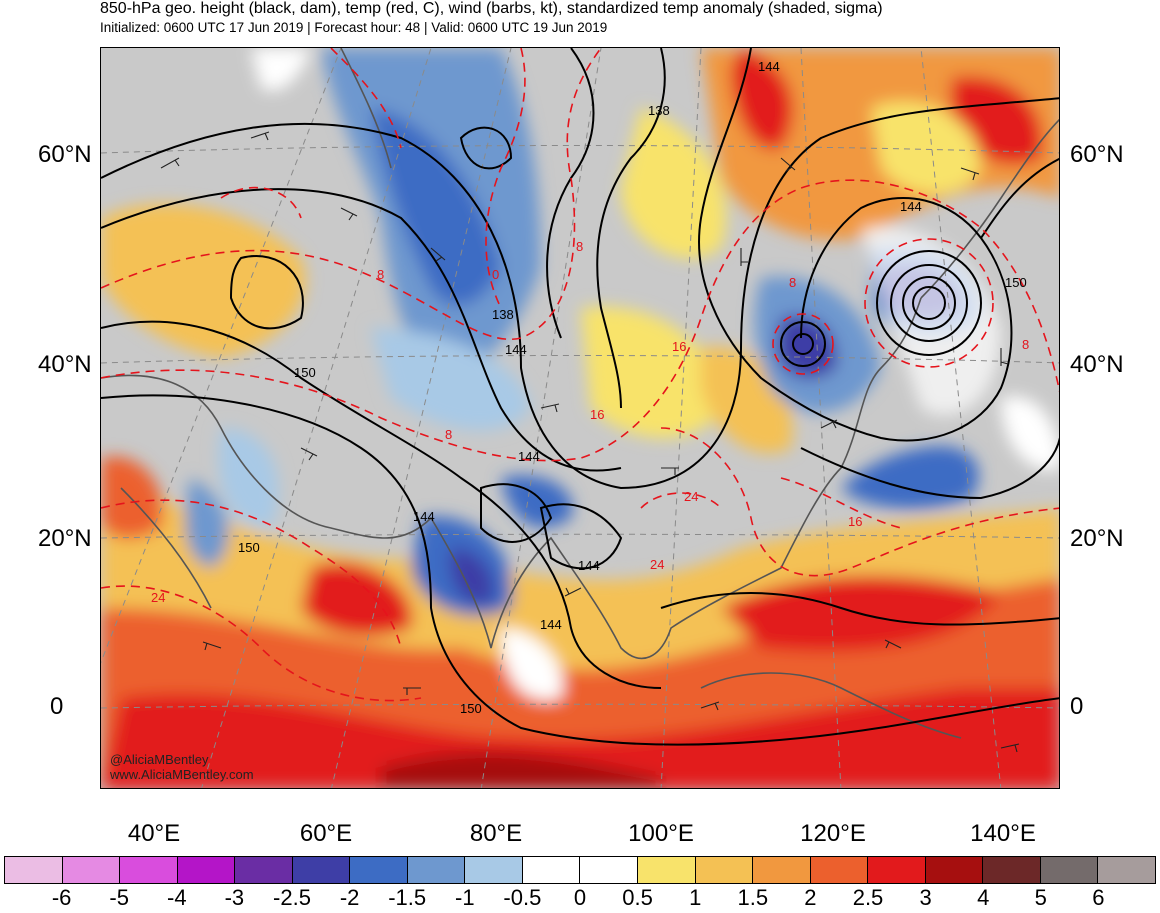  Describe the element at coordinates (810, 897) in the screenshot. I see `colorbar-tick-label: 2` at that location.